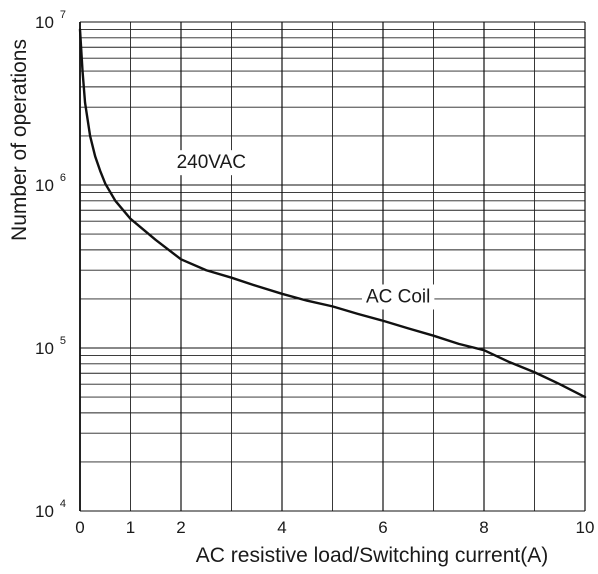 The width and height of the screenshot is (598, 574). I want to click on x-tick-label: 2, so click(180, 527).